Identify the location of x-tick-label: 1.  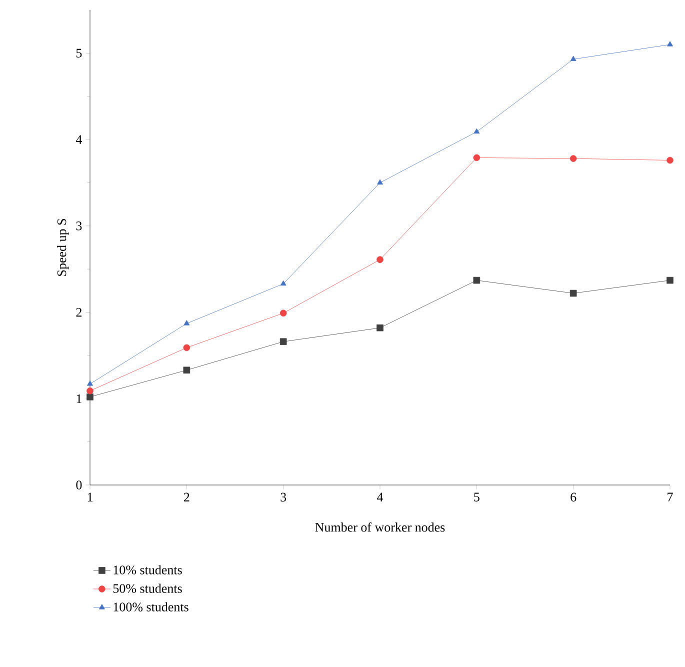
(90, 497).